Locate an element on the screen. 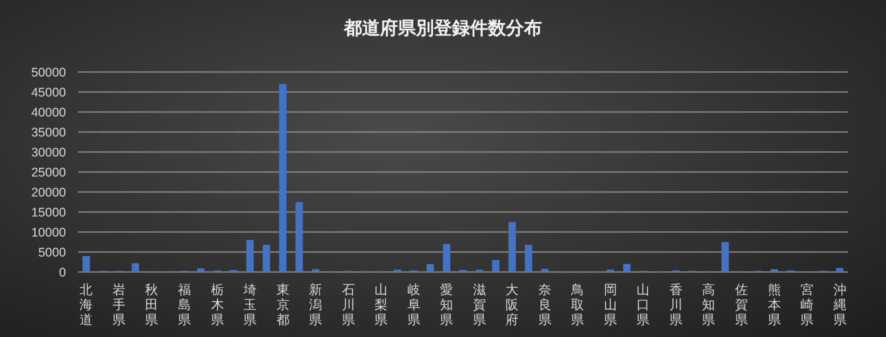 The height and width of the screenshot is (337, 886). x-tick-label: 鳥取県 is located at coordinates (577, 304).